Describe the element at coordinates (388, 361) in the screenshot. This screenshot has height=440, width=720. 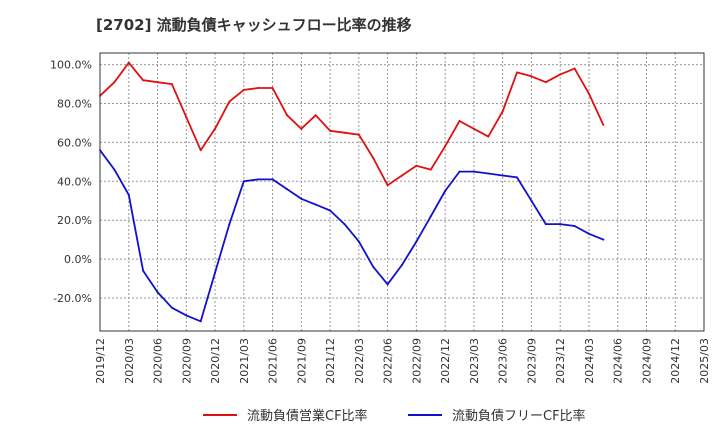
I see `x-tick-label: 2022/06` at that location.